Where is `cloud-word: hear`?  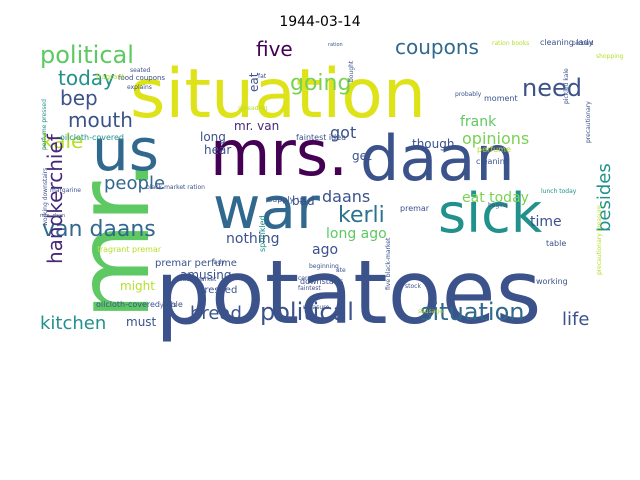
cloud-word: hear is located at coordinates (217, 150).